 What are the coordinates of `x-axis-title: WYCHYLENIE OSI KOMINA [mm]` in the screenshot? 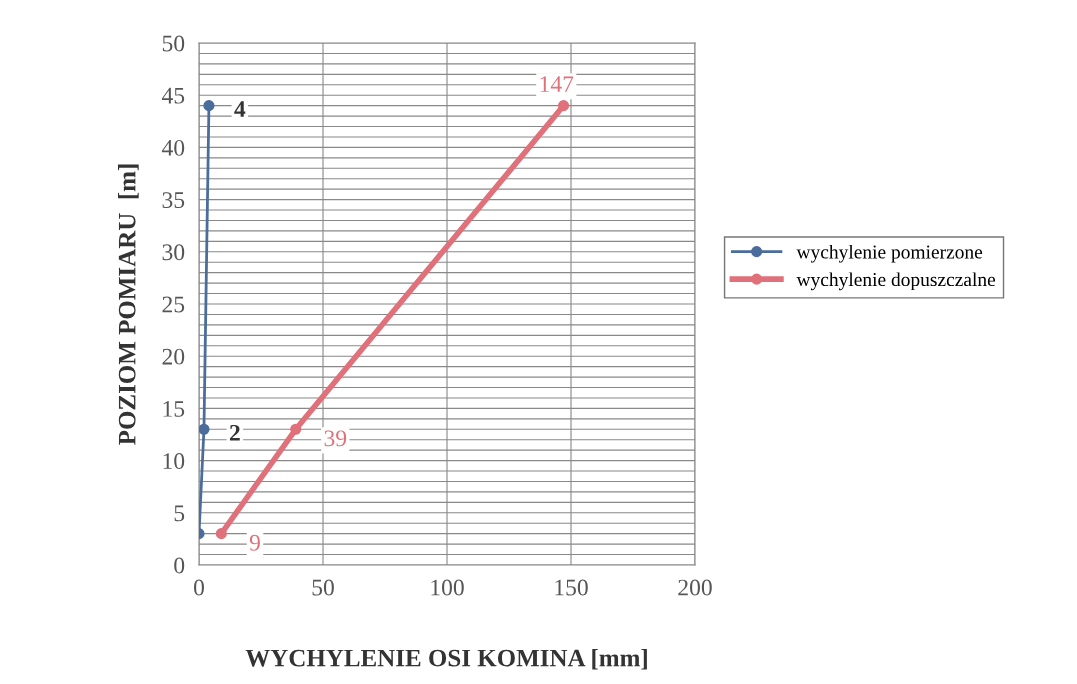 It's located at (446, 659).